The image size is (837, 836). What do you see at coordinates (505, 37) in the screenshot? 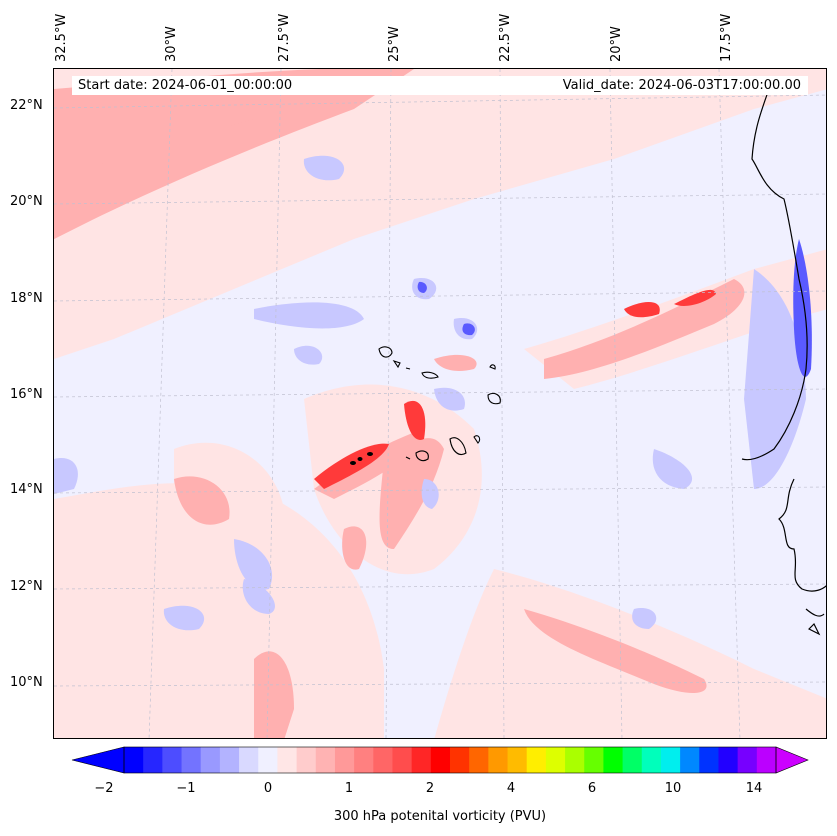
I see `lon-label: 22.5°W` at bounding box center [505, 37].